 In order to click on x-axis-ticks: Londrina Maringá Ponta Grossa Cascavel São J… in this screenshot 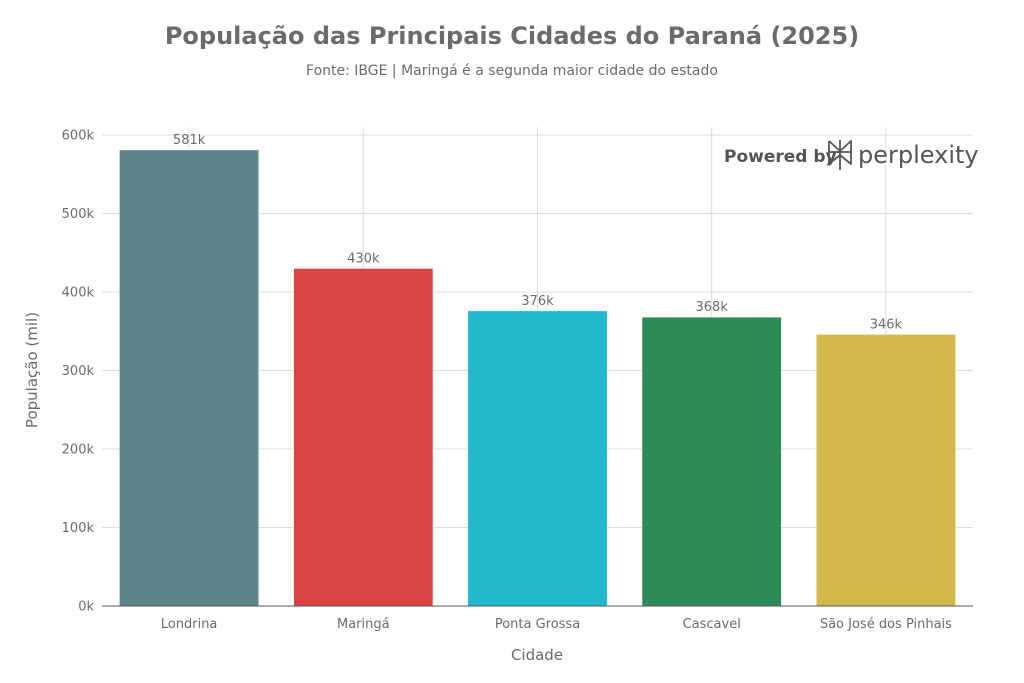, I will do `click(556, 624)`.